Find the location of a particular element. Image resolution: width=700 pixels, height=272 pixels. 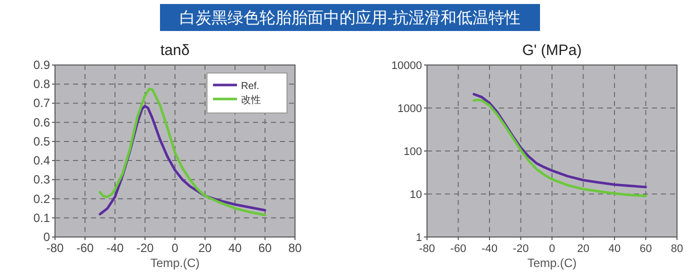

y-tick-label: 0.8 is located at coordinates (41, 84).